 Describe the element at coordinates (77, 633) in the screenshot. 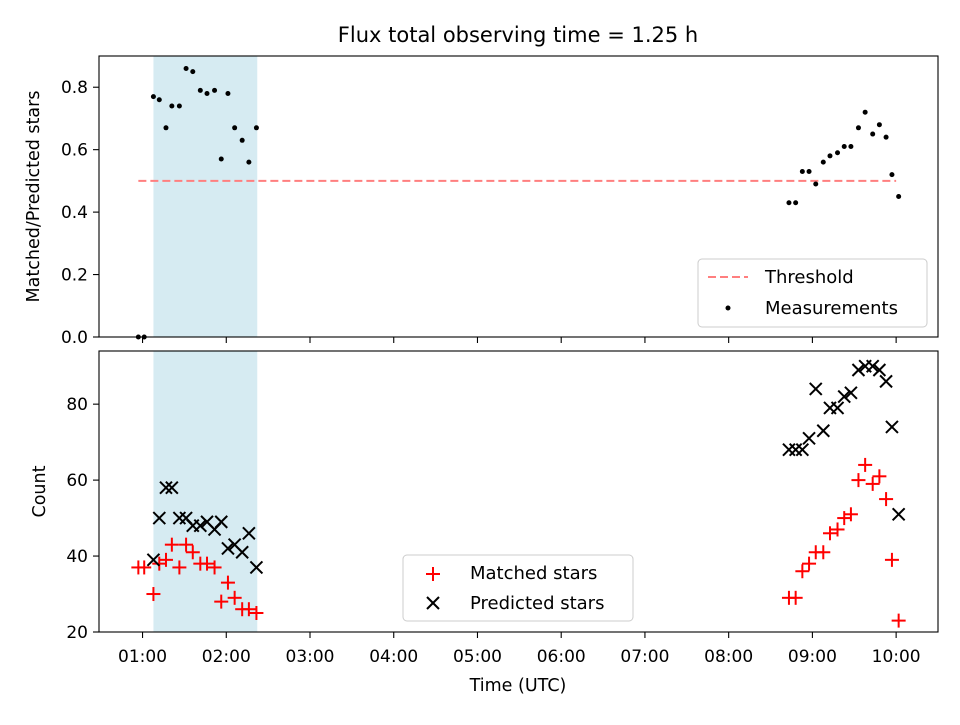

I see `y-tick-label: 20` at that location.